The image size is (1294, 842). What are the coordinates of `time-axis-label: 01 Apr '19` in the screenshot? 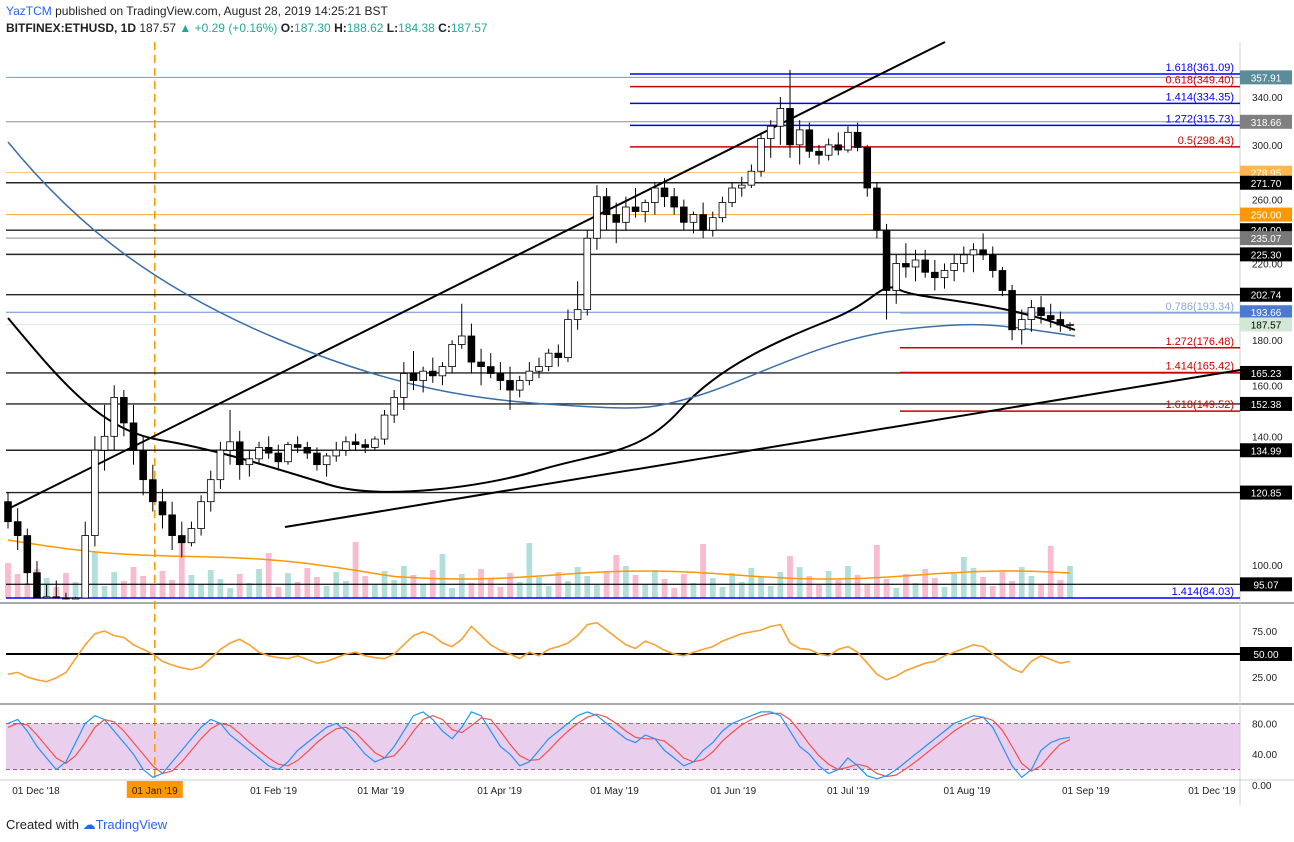 It's located at (499, 791).